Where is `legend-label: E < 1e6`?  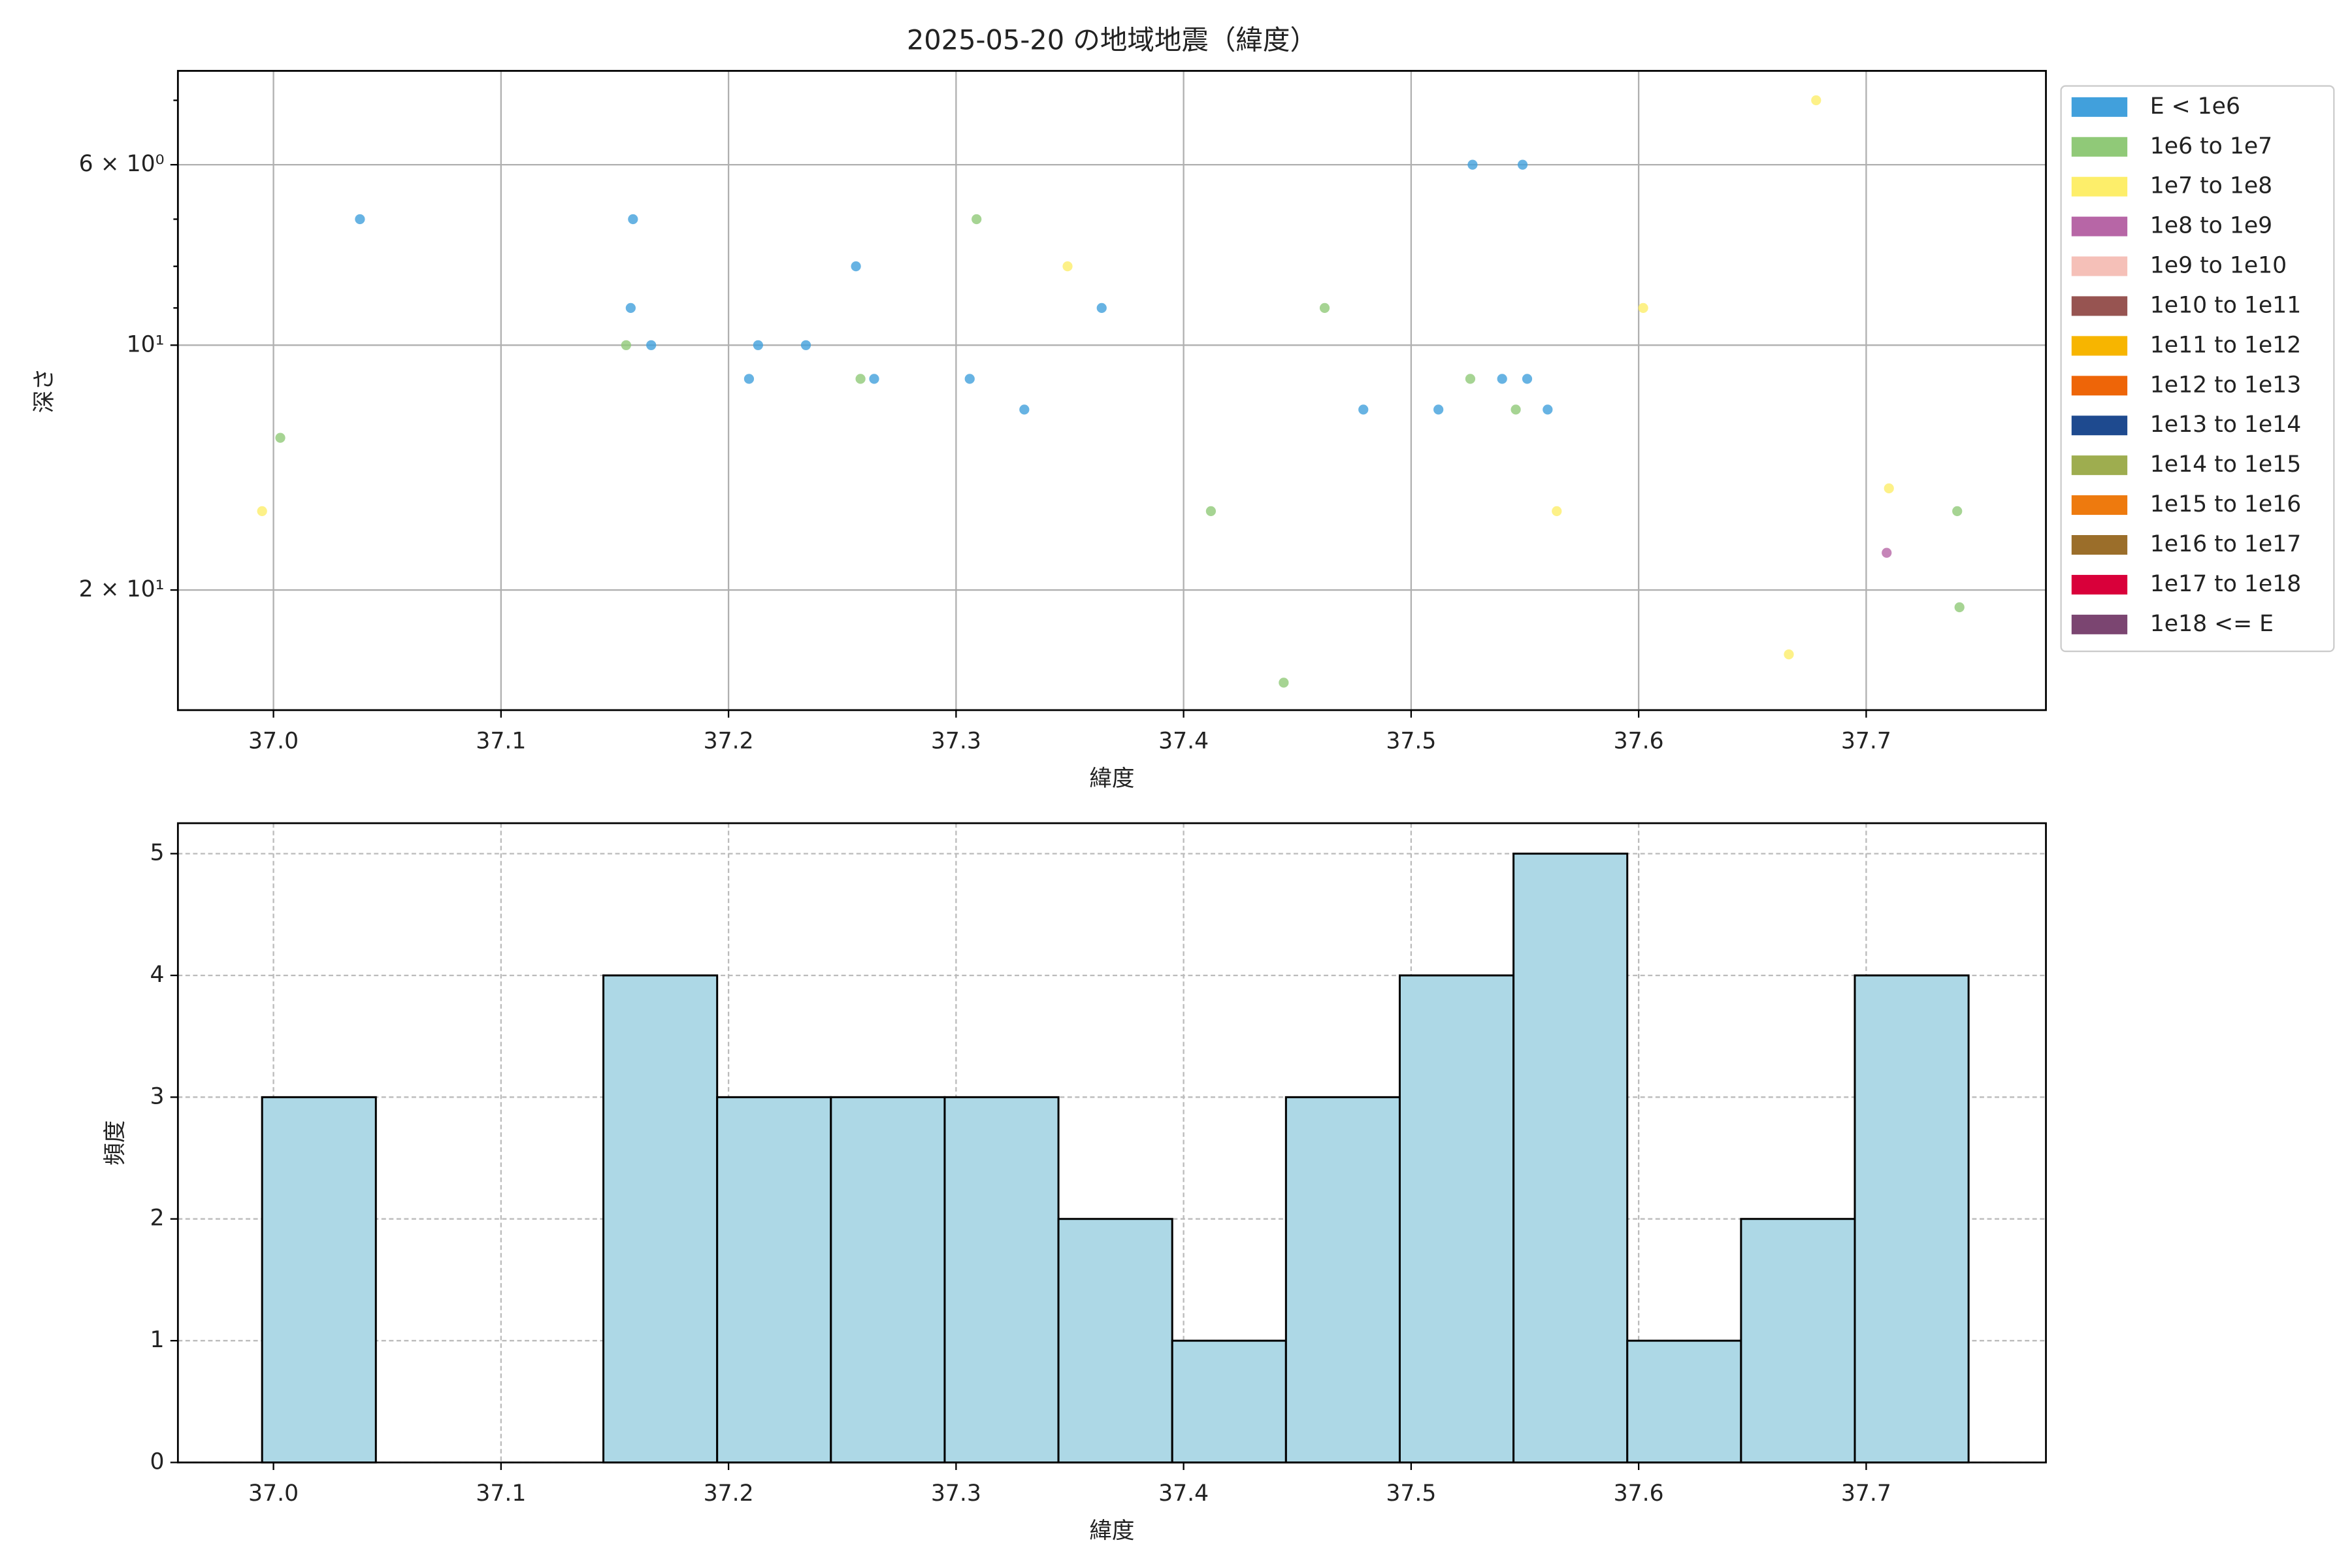
legend-label: E < 1e6 is located at coordinates (2195, 106).